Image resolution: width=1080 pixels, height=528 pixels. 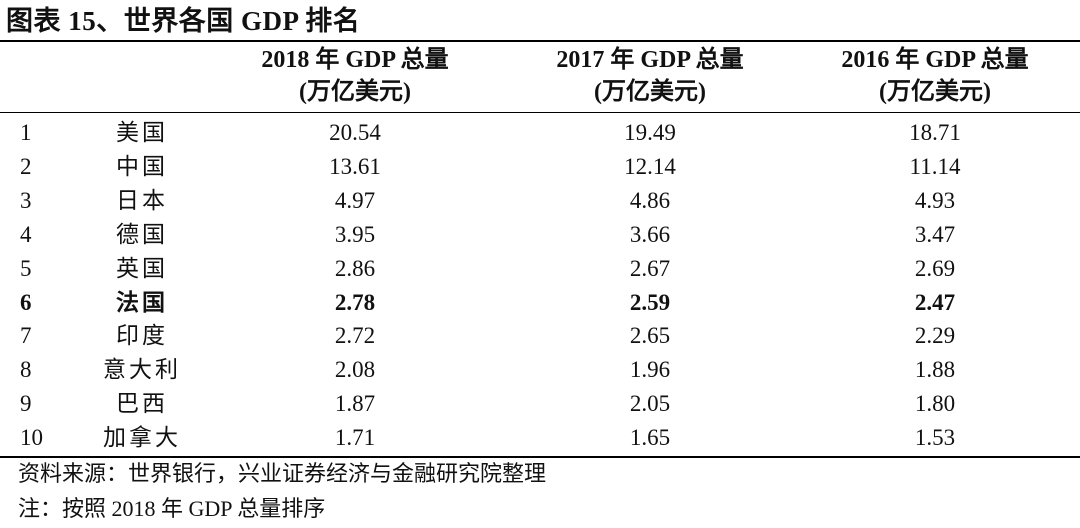 What do you see at coordinates (650, 302) in the screenshot?
I see `gdp-2017-cell: 2.59` at bounding box center [650, 302].